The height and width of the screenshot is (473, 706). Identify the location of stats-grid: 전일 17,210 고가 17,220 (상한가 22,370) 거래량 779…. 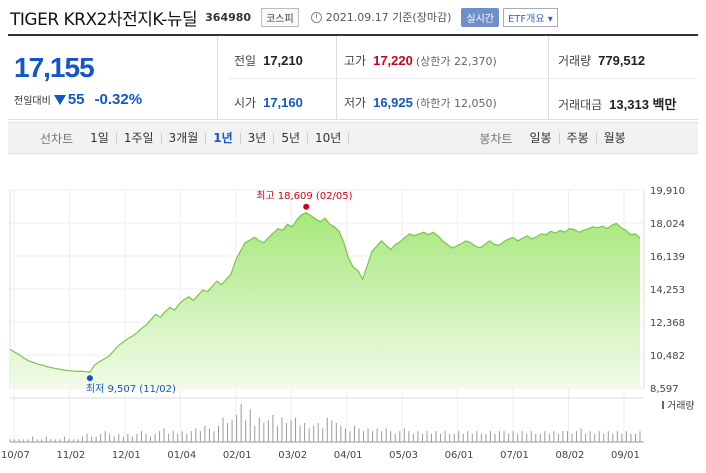
(463, 78).